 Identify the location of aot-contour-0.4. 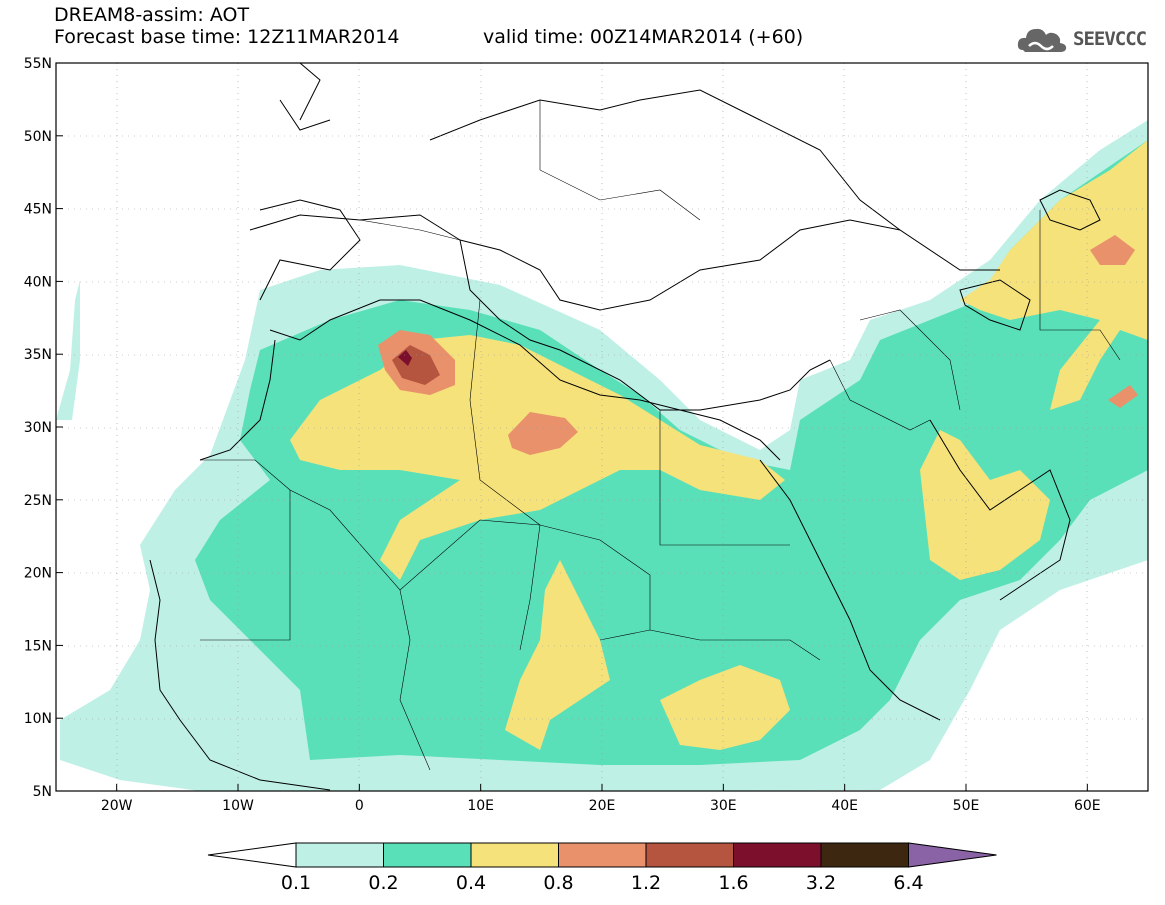
(537, 457).